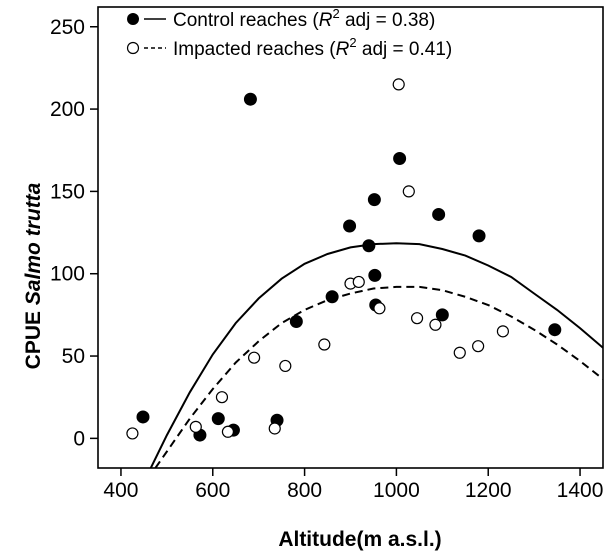 The height and width of the screenshot is (554, 613). What do you see at coordinates (133, 48) in the screenshot?
I see `legend-marker-impacted` at bounding box center [133, 48].